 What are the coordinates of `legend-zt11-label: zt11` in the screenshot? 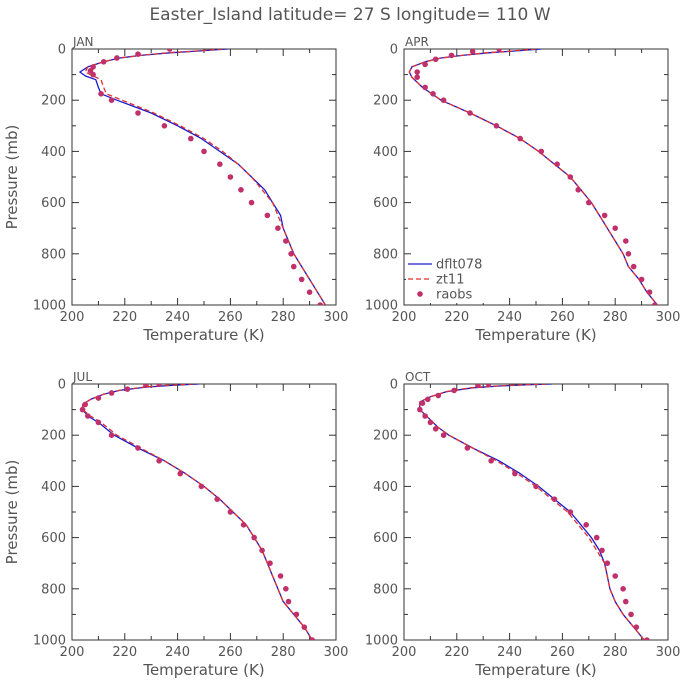 It's located at (450, 280).